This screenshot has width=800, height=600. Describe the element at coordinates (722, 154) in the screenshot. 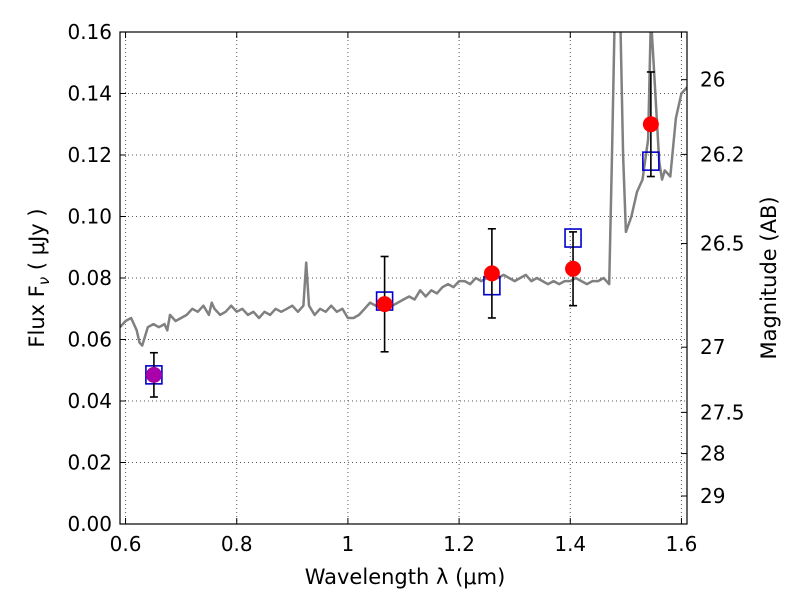

I see `y2-tick-label: 26.2` at that location.